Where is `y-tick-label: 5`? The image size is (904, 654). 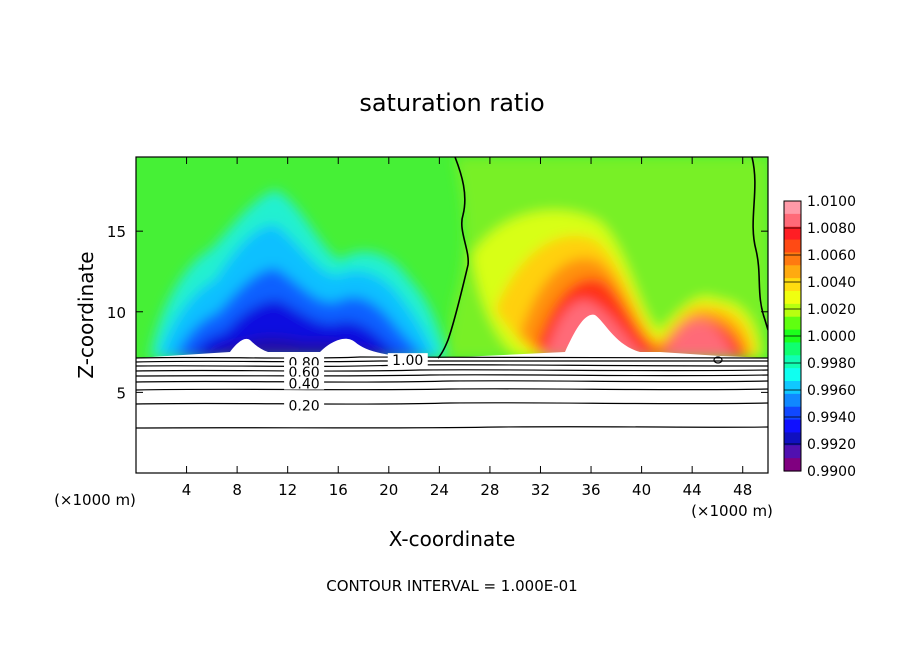
y-tick-label: 5 is located at coordinates (121, 393).